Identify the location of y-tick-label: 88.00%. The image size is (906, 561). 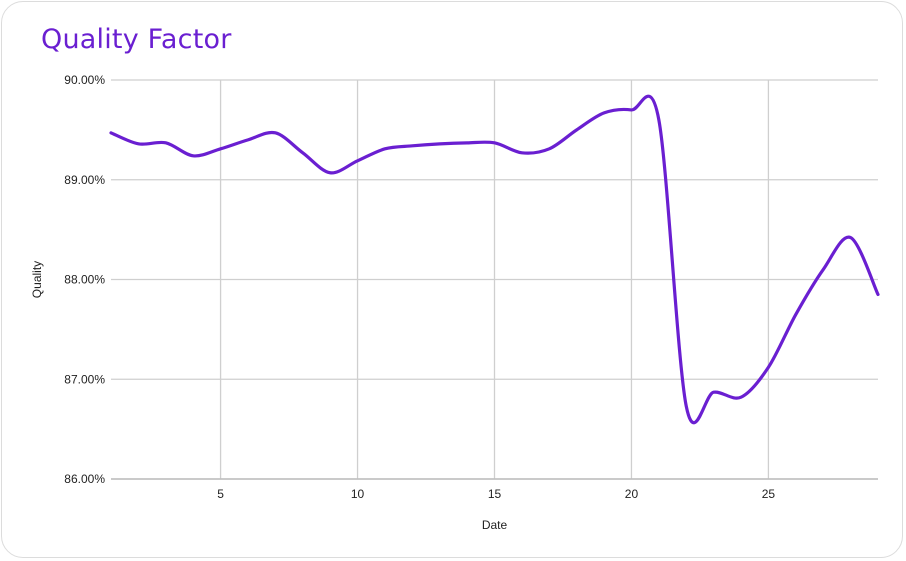
(84, 280).